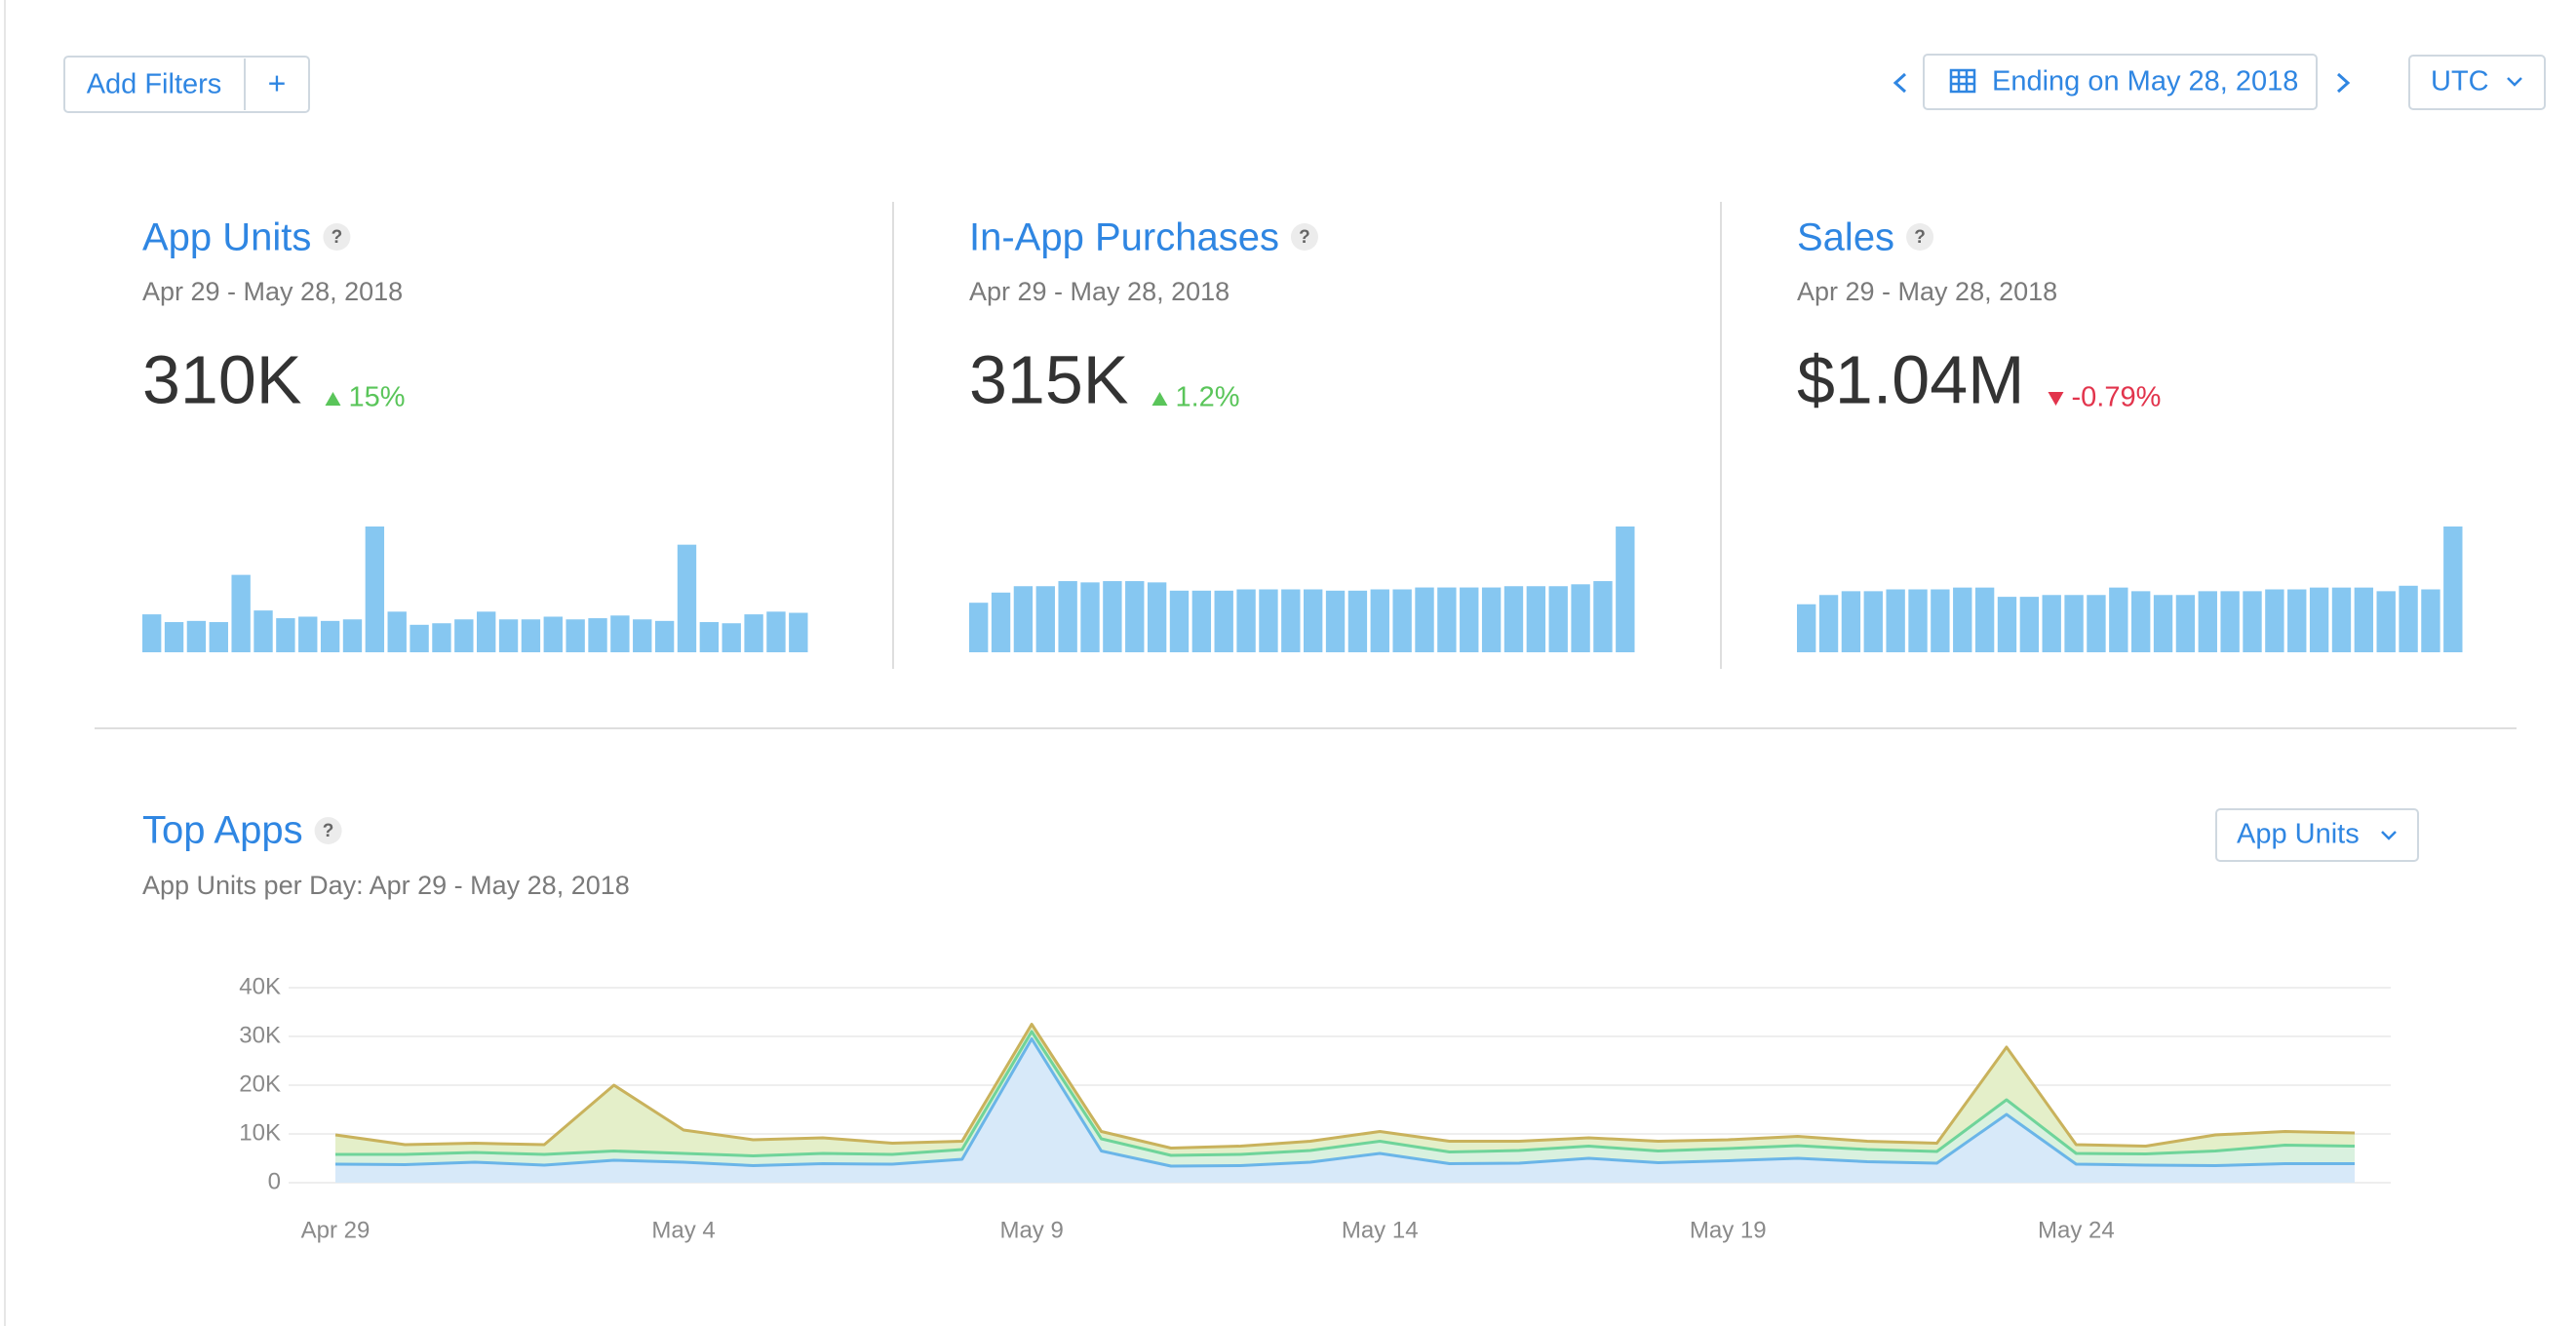 This screenshot has width=2576, height=1326. What do you see at coordinates (2130, 434) in the screenshot?
I see `kpi-card: Sales ? Apr 29 - May 28, 2018 $1.04M -0.79%` at bounding box center [2130, 434].